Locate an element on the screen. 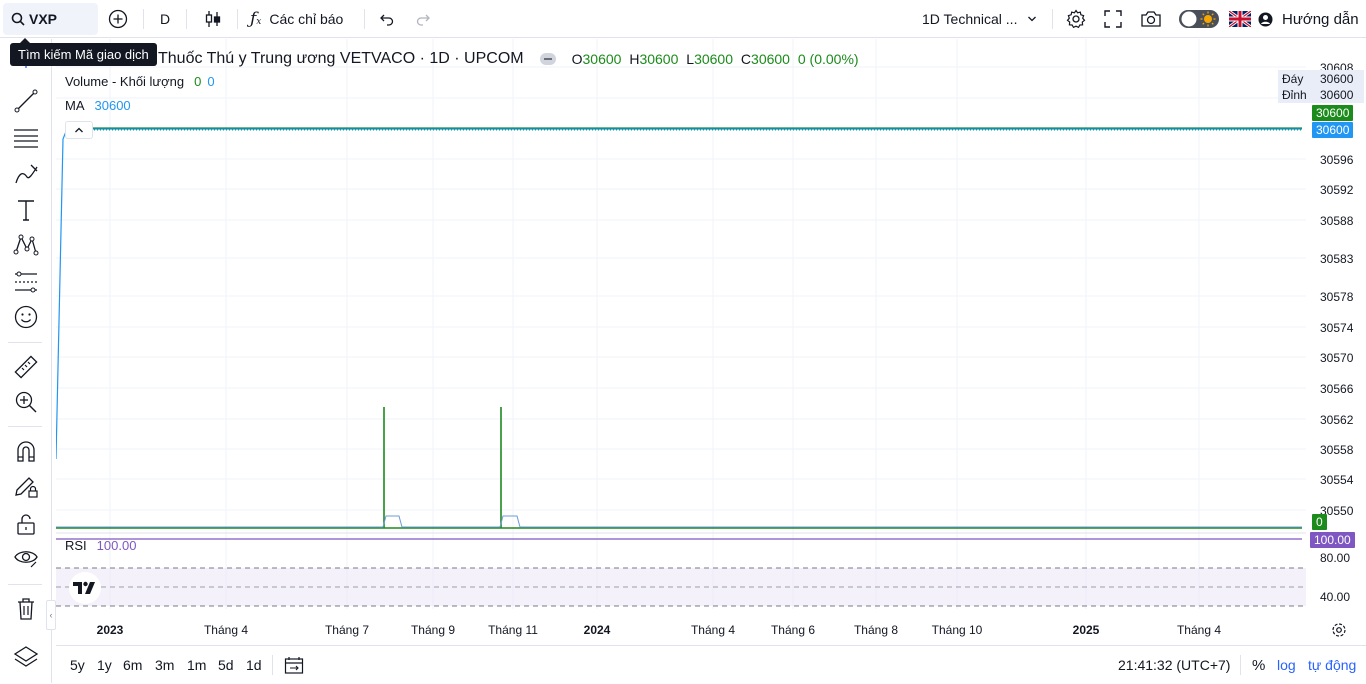 Image resolution: width=1366 pixels, height=684 pixels. calendar-range-icon is located at coordinates (294, 665).